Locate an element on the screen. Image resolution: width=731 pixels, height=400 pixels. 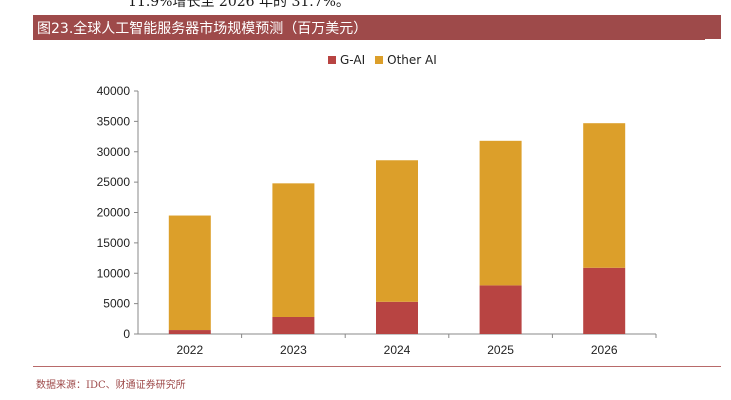
x-tick-label-2024: 2024 is located at coordinates (397, 350).